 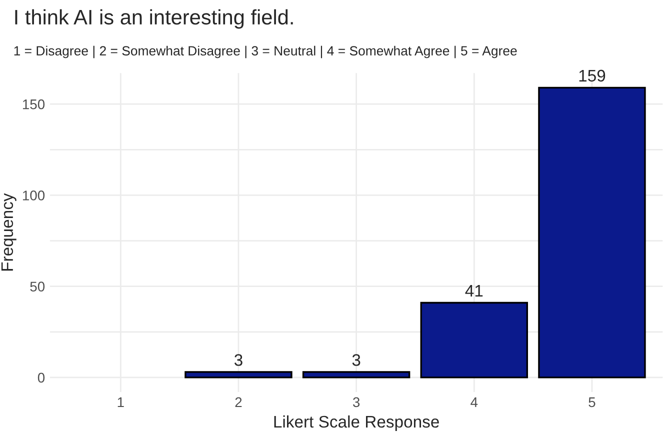 I want to click on x-axis-title: Likert Scale Response, so click(x=356, y=423).